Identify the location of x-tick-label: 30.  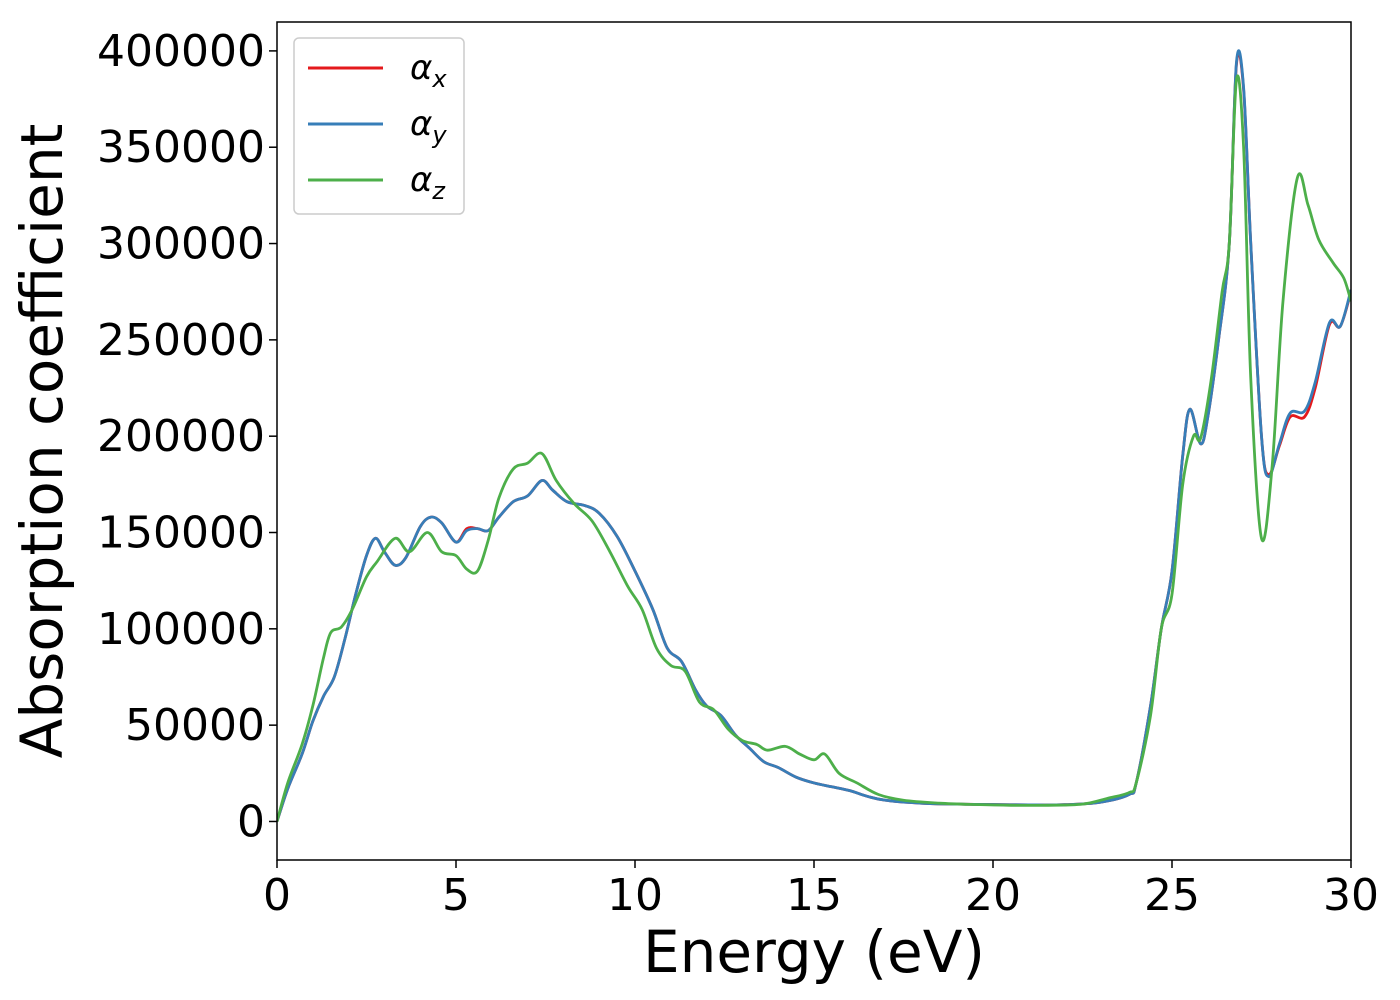
(1351, 895).